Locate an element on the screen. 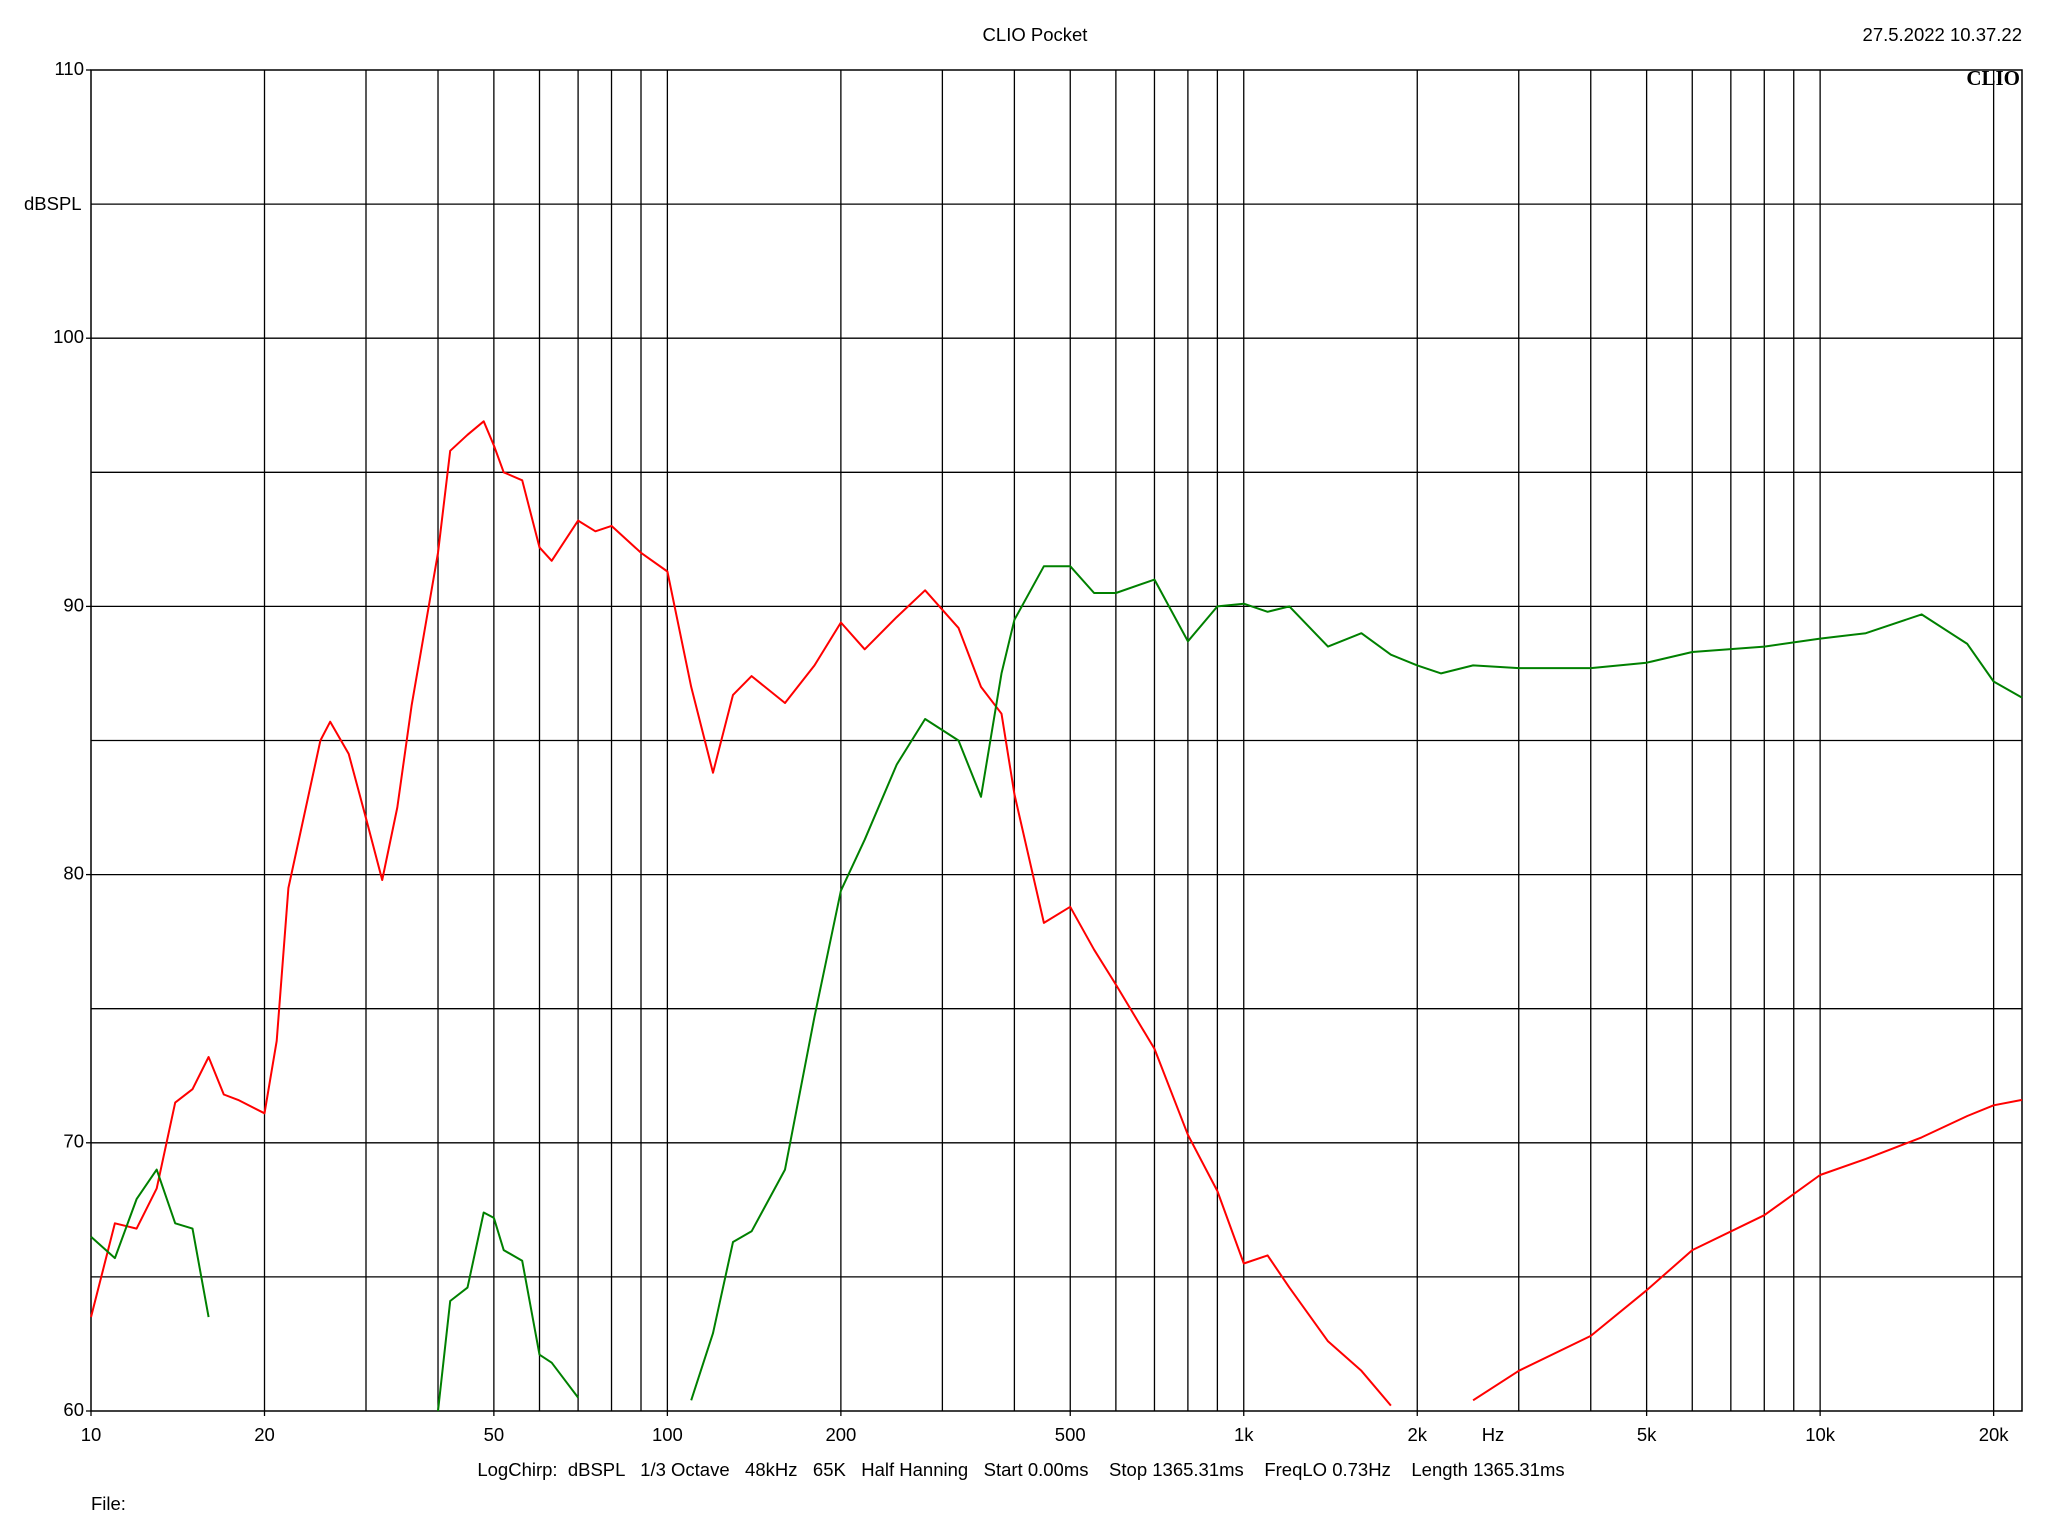 The image size is (2048, 1536). y-tick-label: 80 is located at coordinates (73, 872).